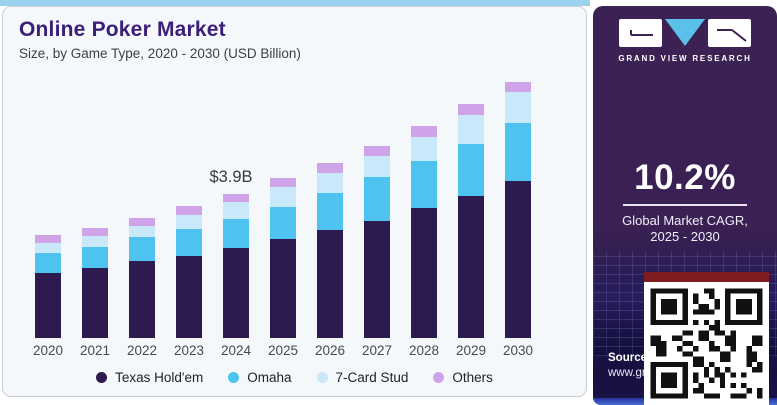 The width and height of the screenshot is (777, 405). I want to click on x-tick-label: 2028, so click(424, 350).